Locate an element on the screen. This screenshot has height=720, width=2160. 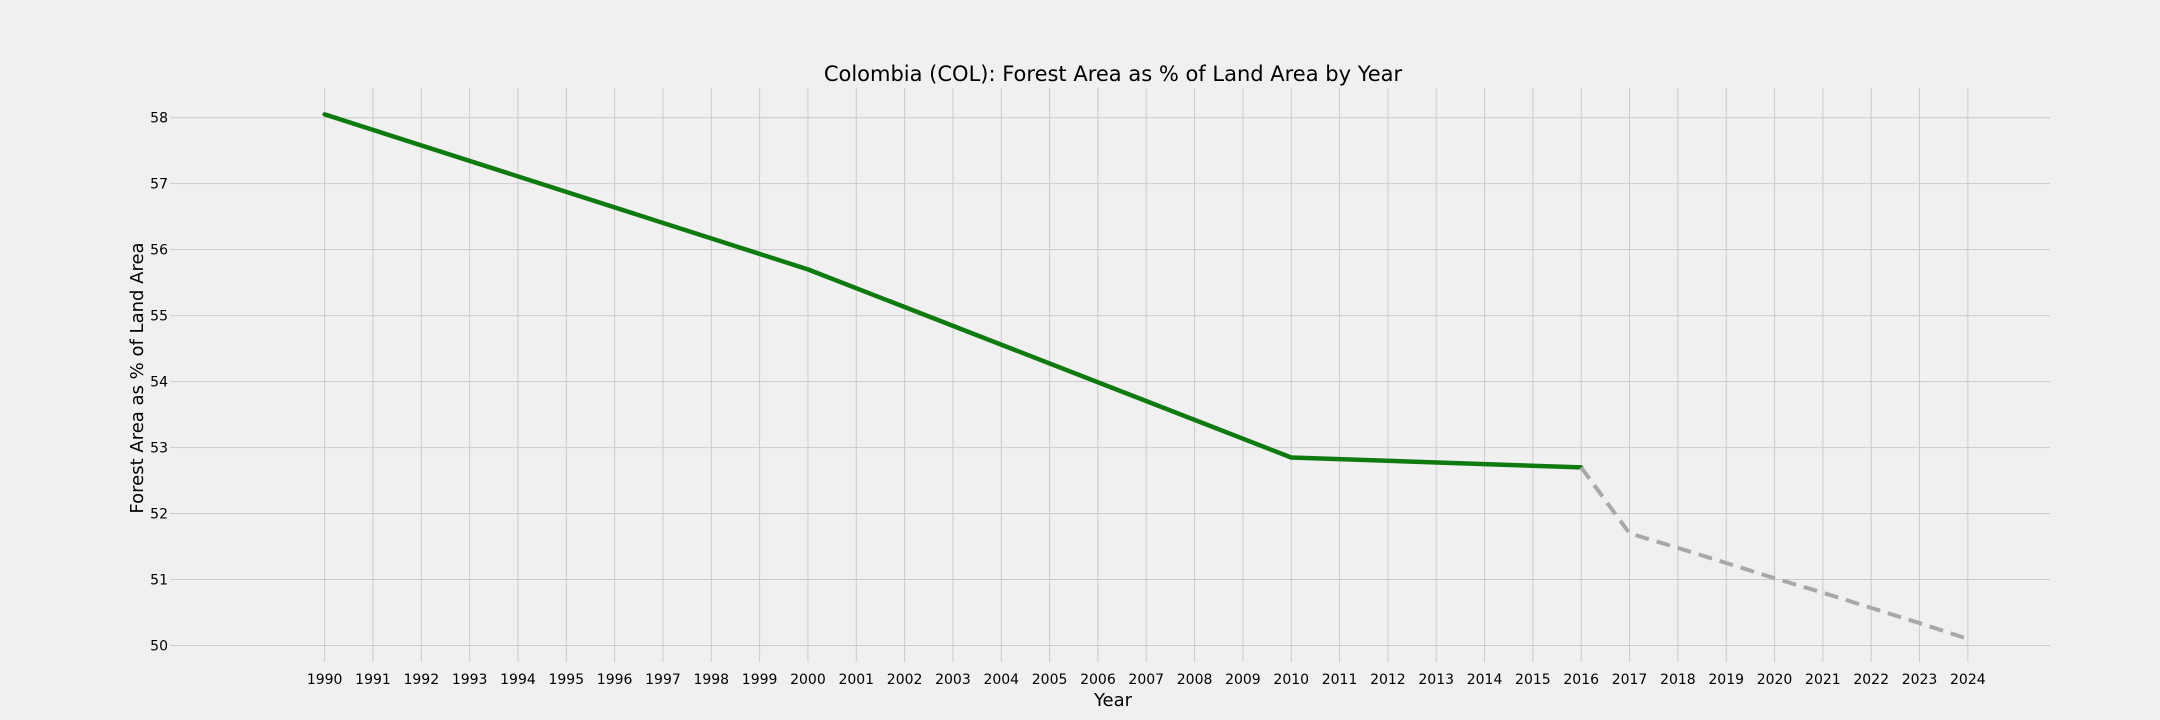
x-tick-label: 2005 is located at coordinates (1050, 680).